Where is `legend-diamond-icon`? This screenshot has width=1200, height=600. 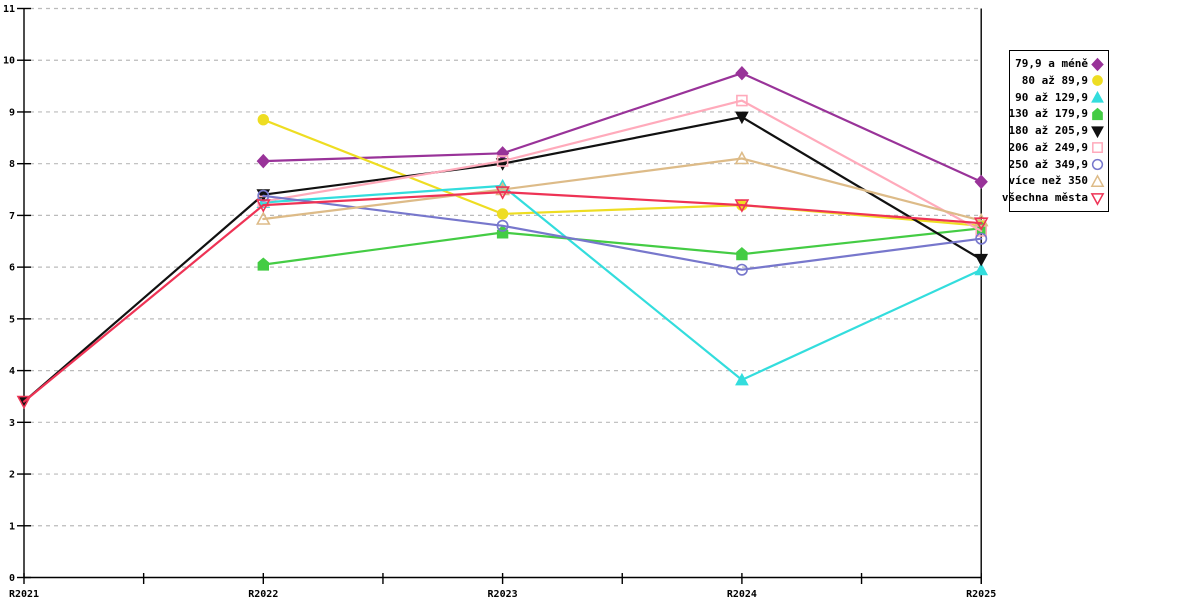
legend-diamond-icon is located at coordinates (1097, 64).